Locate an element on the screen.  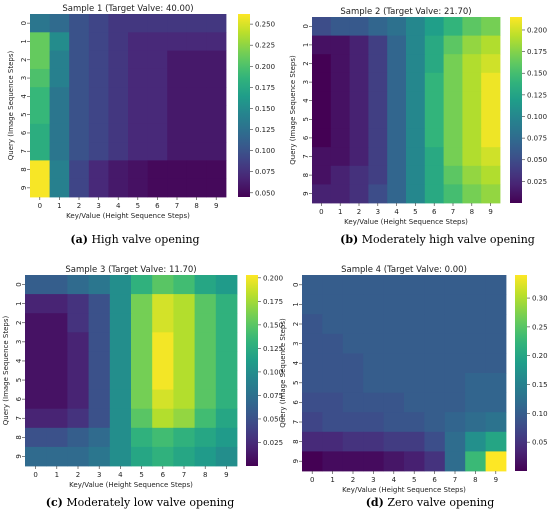
colorbar-tick-label: 0.100 is located at coordinates (265, 151).